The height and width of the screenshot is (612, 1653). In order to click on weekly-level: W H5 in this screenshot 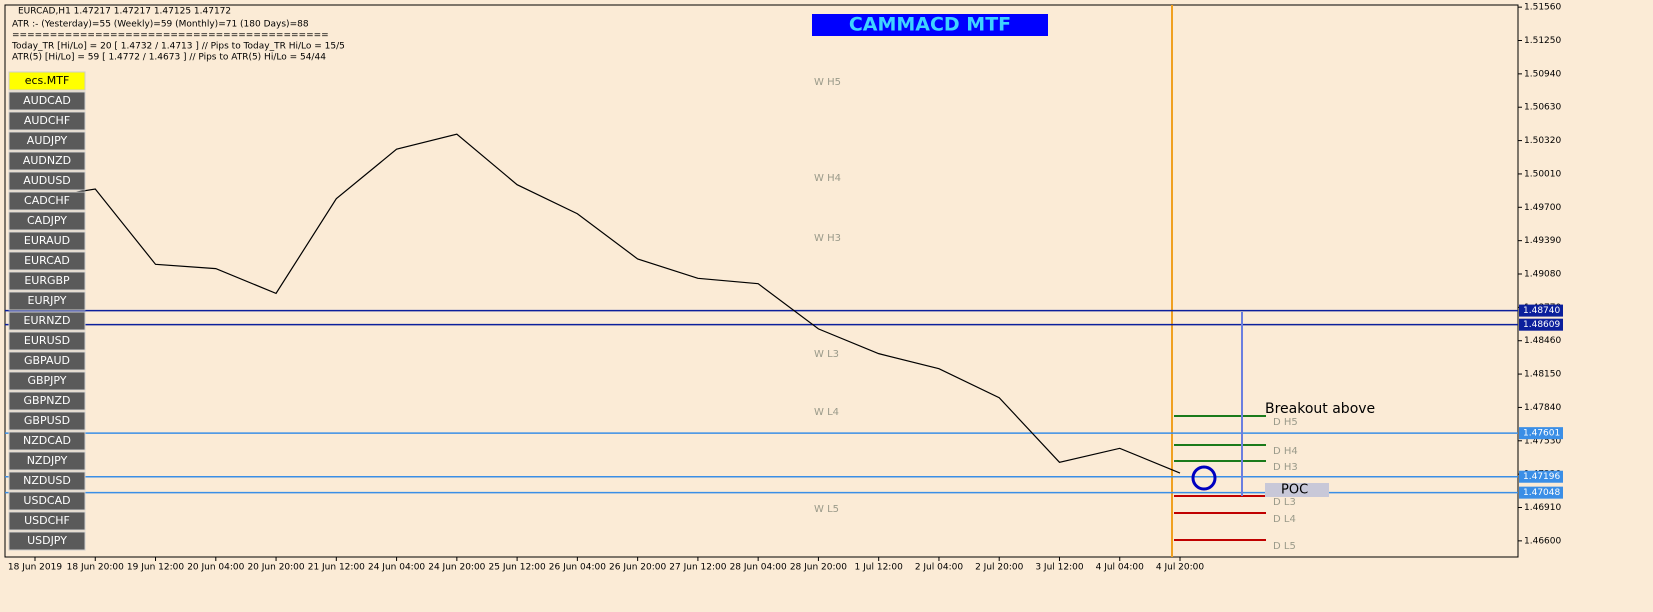, I will do `click(827, 82)`.